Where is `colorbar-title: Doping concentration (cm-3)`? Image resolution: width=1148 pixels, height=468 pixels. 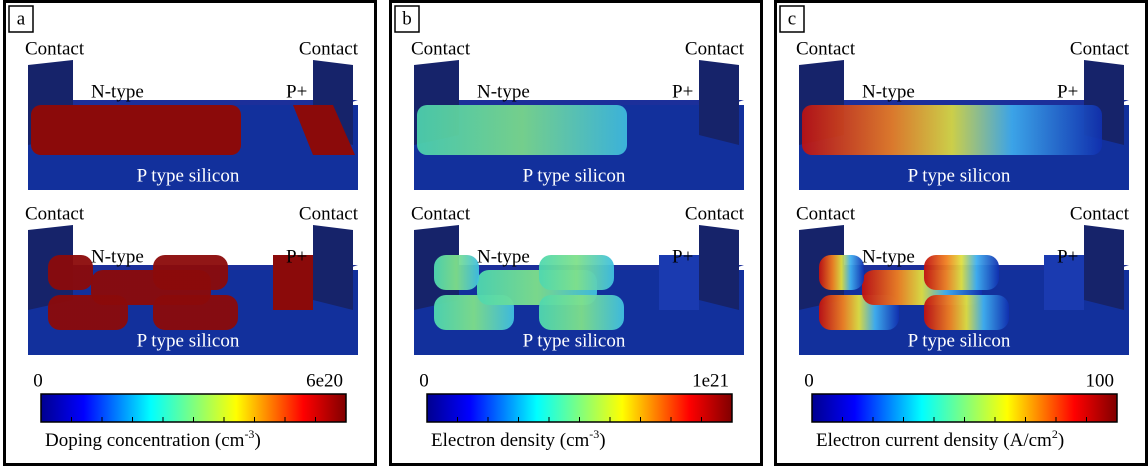
colorbar-title: Doping concentration (cm-3) is located at coordinates (153, 439).